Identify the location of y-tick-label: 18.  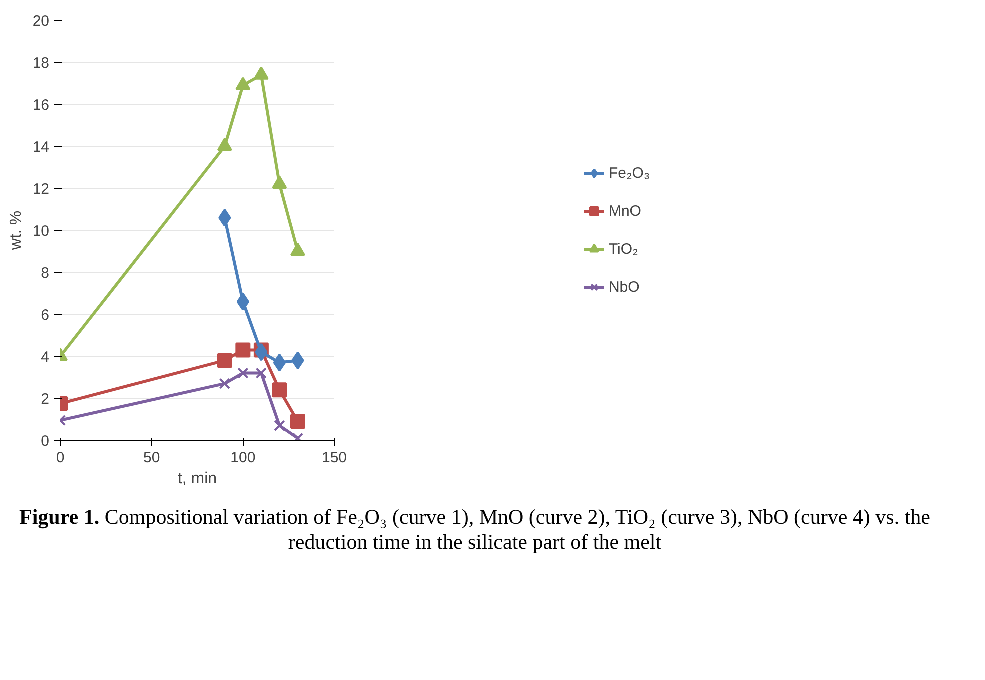
(41, 63).